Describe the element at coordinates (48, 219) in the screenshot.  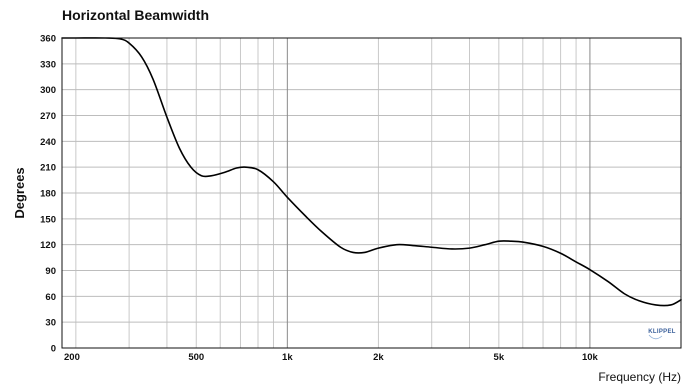
I see `y-tick-label: 150` at that location.